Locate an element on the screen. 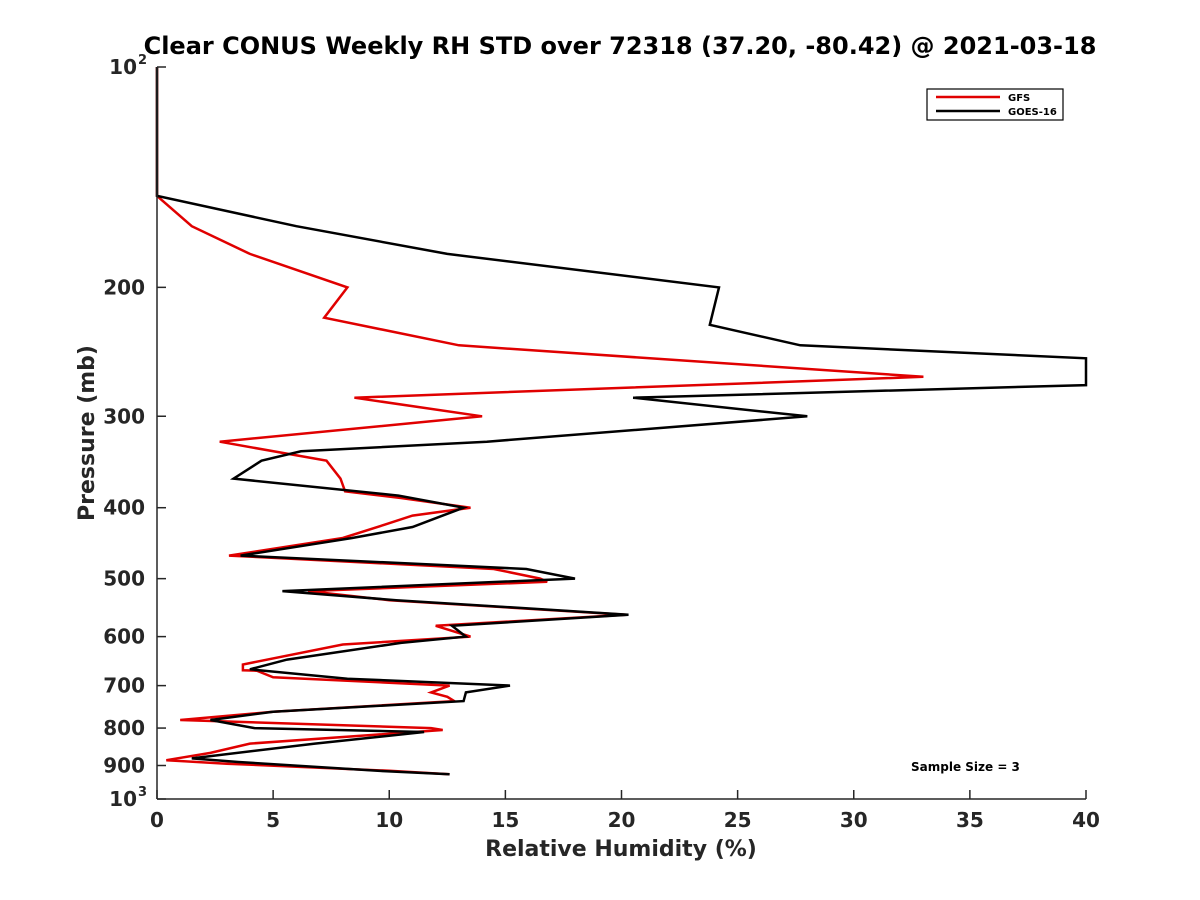 The height and width of the screenshot is (900, 1200). legend-box is located at coordinates (995, 104).